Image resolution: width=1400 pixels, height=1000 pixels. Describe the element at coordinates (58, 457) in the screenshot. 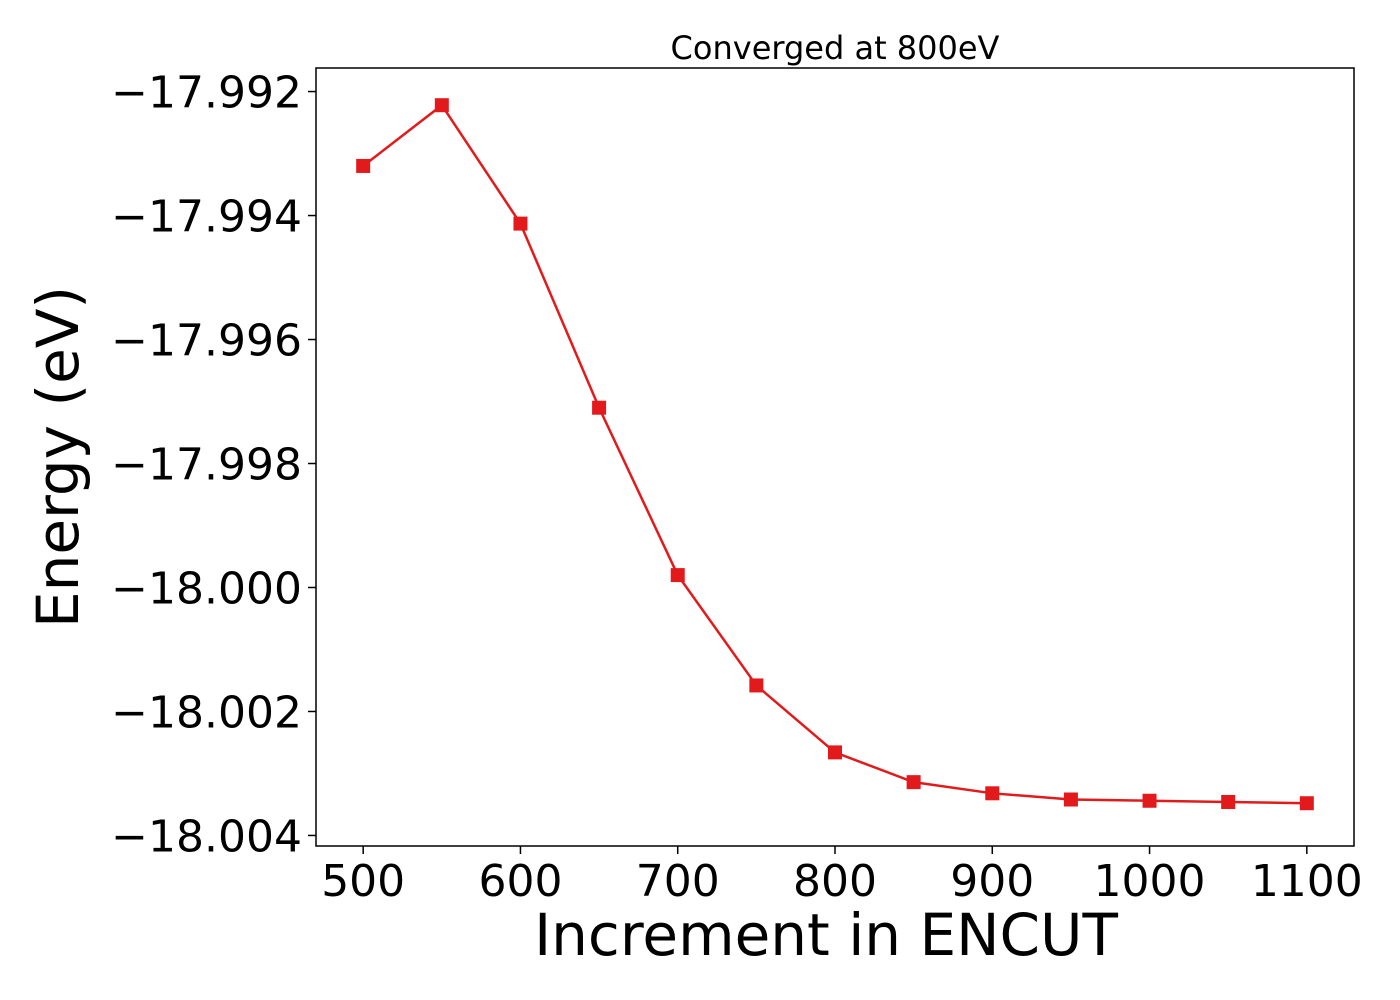

I see `y-axis-title: Energy (eV)` at that location.